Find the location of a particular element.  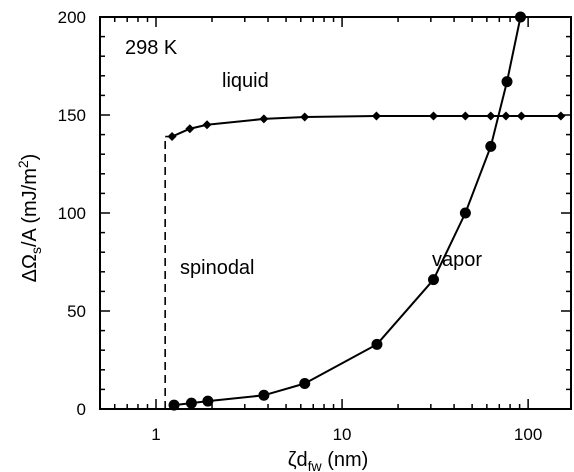

series-line-liquid is located at coordinates (366, 126).